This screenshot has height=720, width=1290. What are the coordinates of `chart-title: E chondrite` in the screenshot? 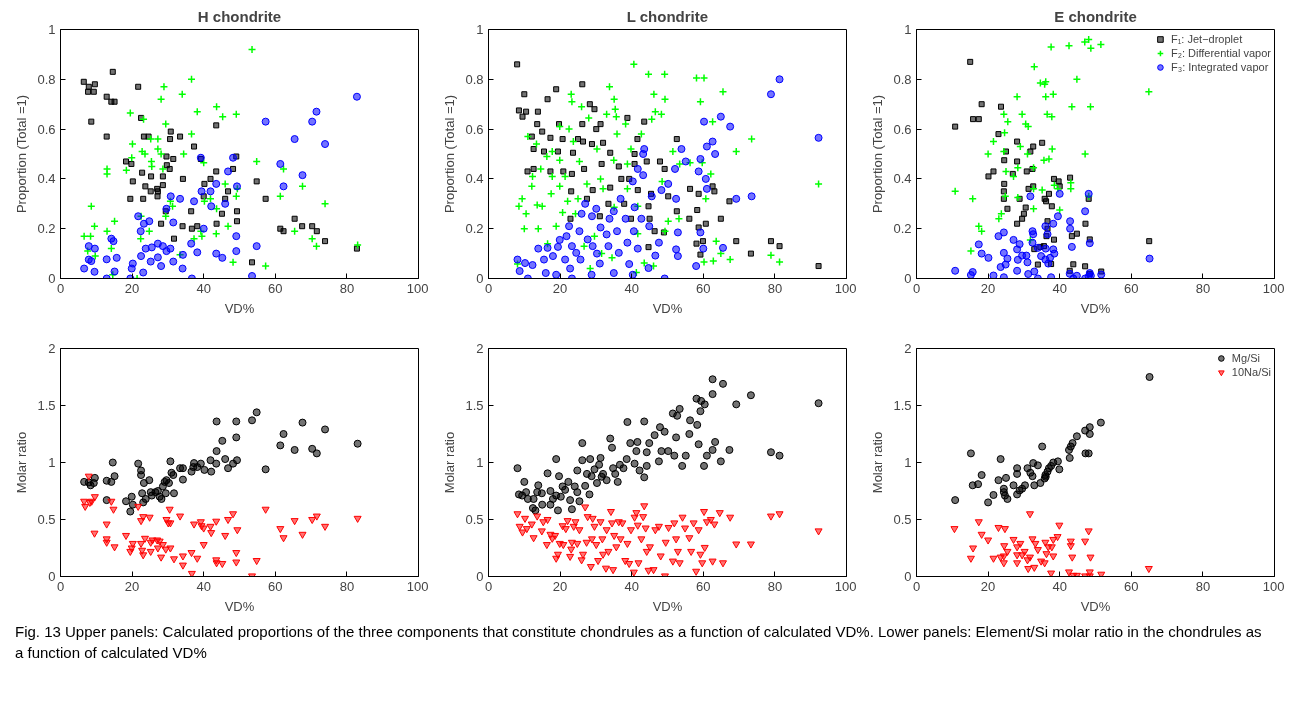 It's located at (1095, 16).